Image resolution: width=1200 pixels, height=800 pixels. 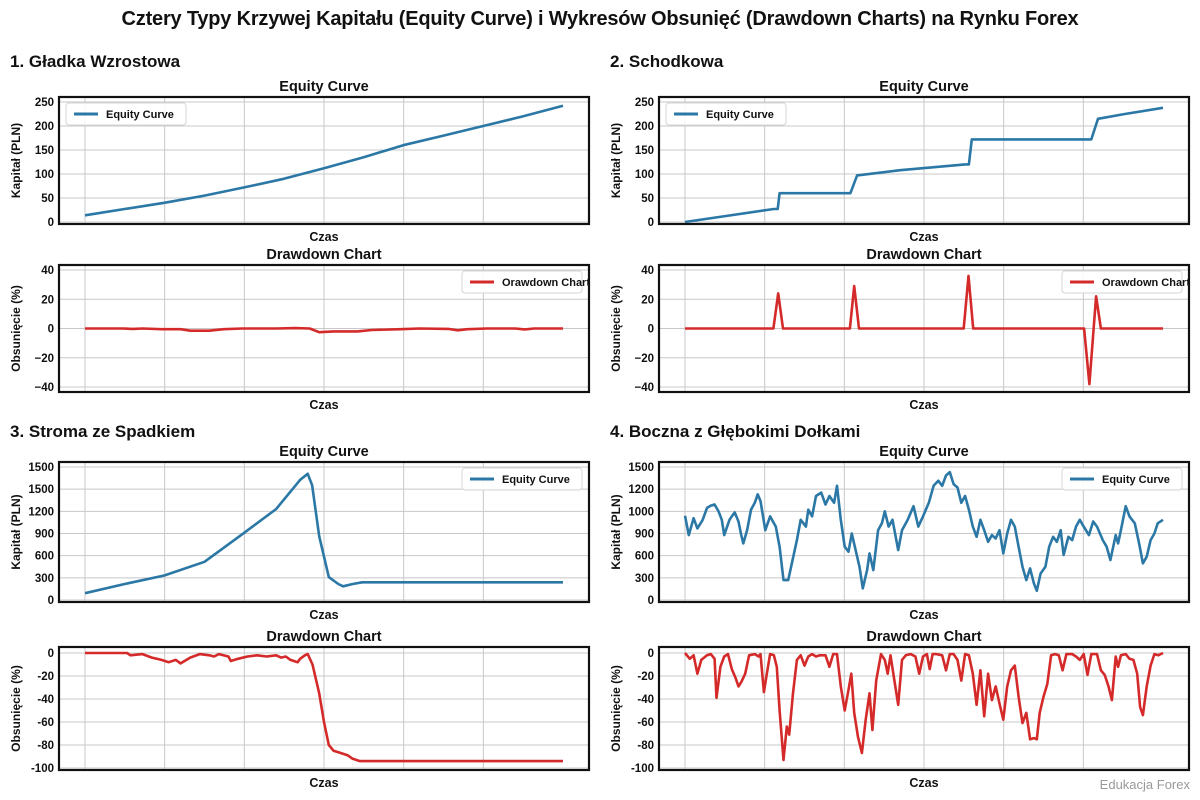 What do you see at coordinates (735, 431) in the screenshot?
I see `panel-heading-4: 4. Boczna z Głębokimi Dołkami` at bounding box center [735, 431].